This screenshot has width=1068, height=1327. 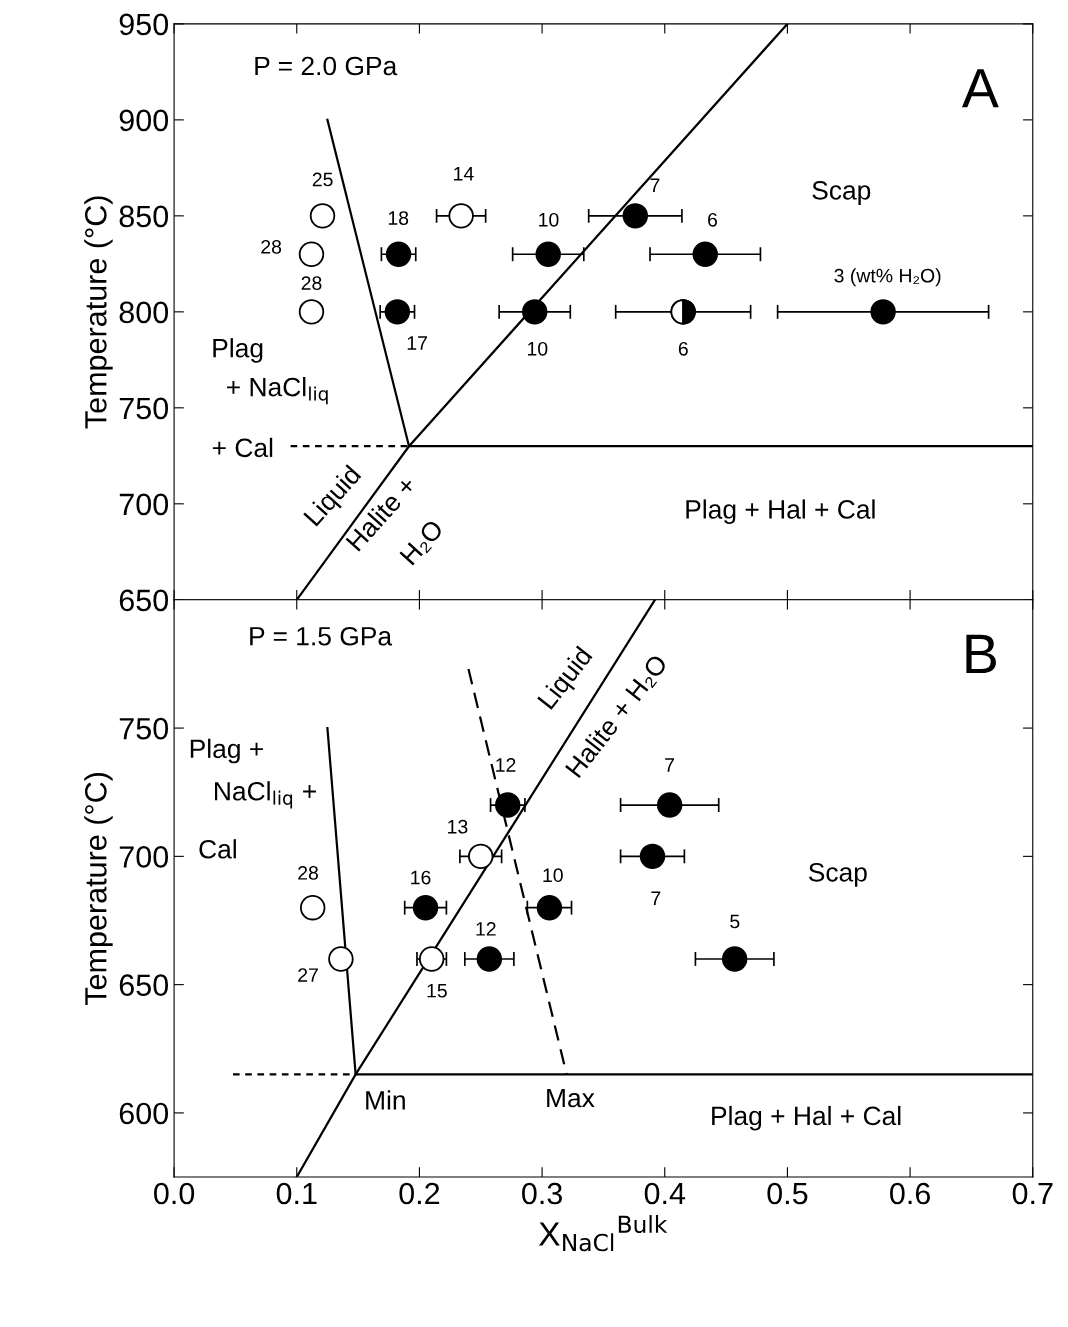 I want to click on annotation: Cal, so click(x=217, y=849).